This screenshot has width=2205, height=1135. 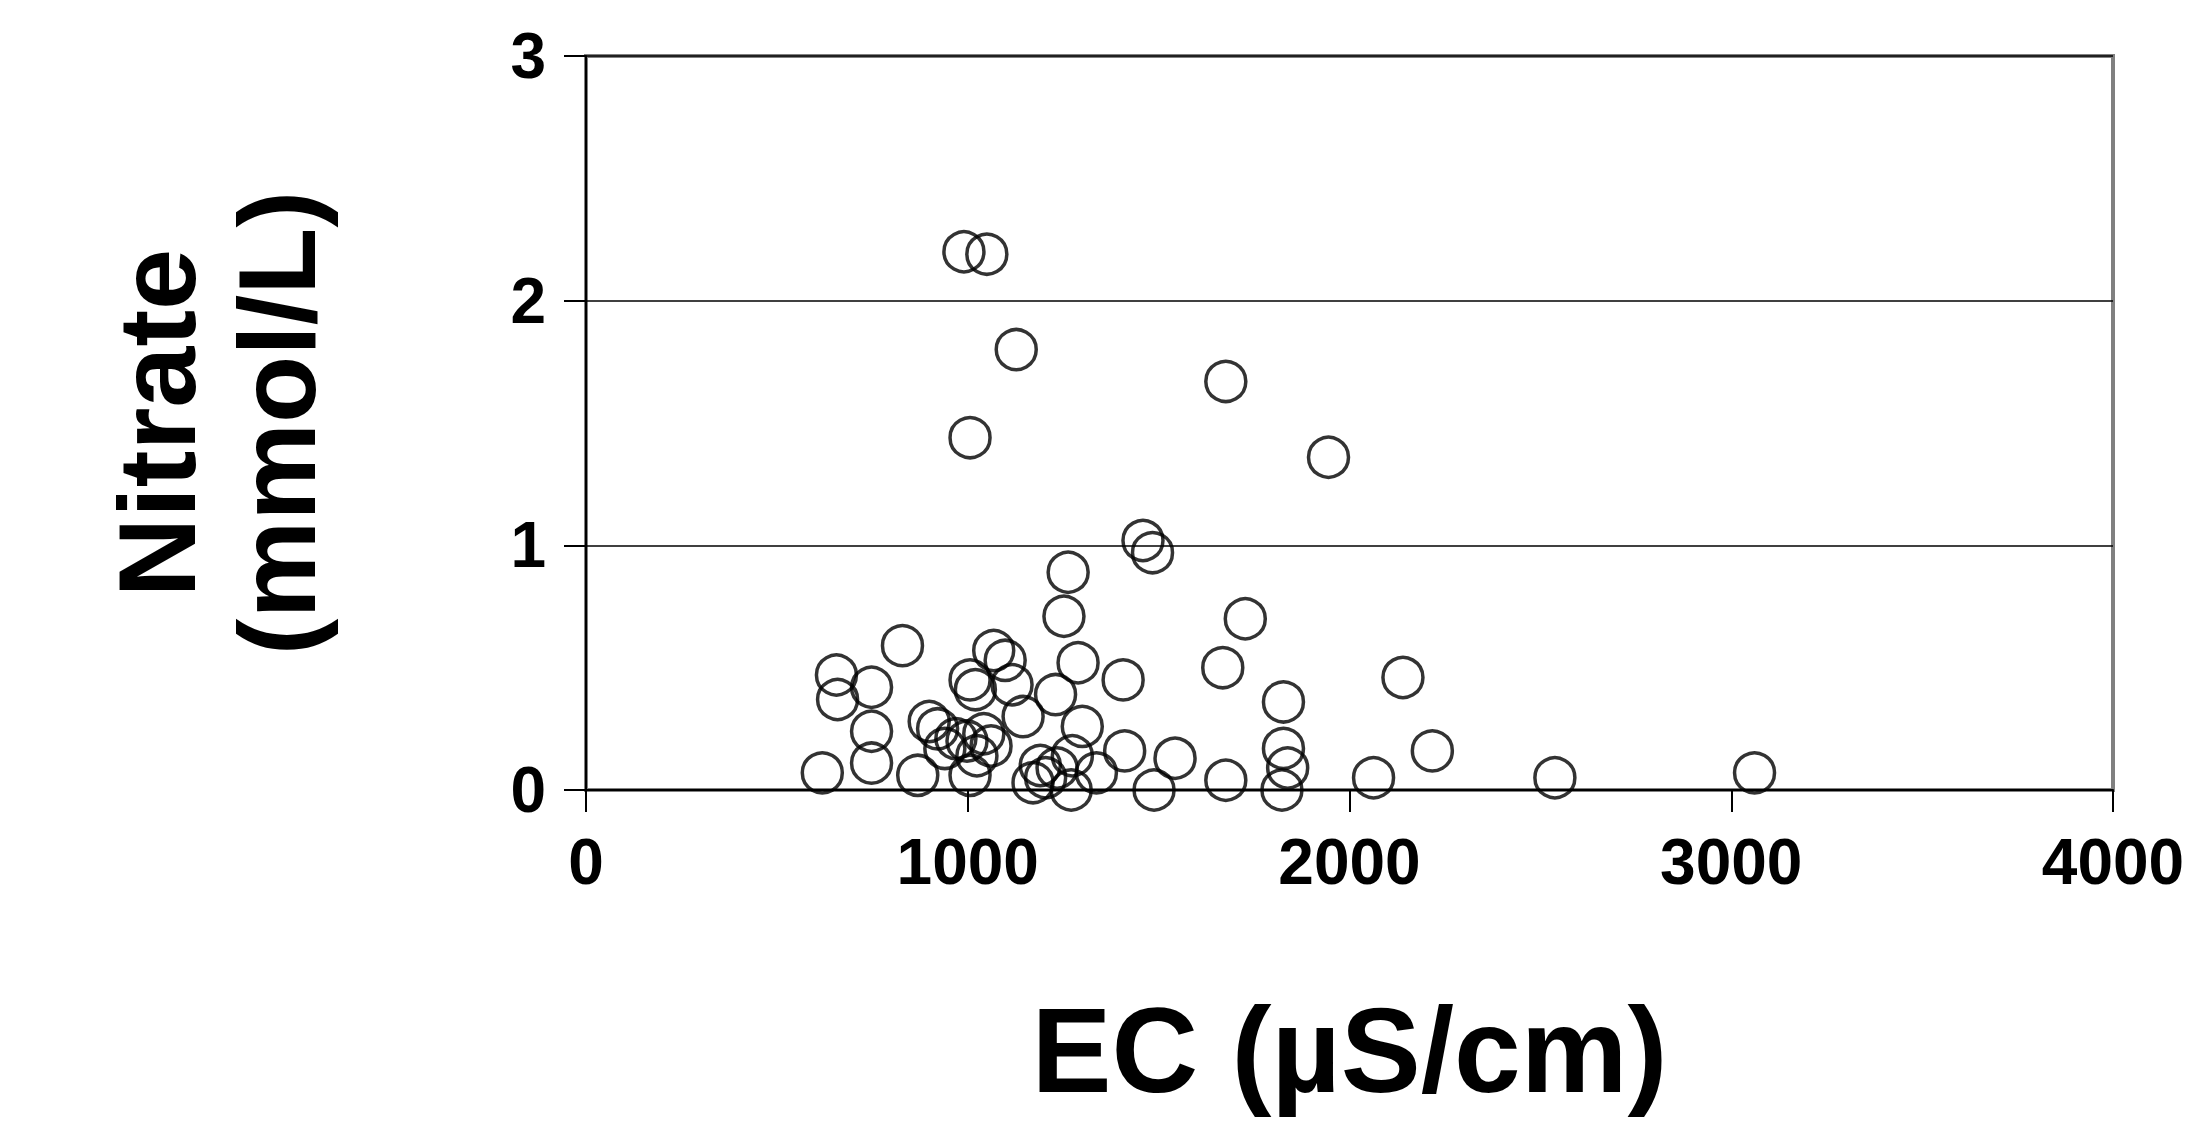 I want to click on x-tick-label: 1000, so click(x=967, y=862).